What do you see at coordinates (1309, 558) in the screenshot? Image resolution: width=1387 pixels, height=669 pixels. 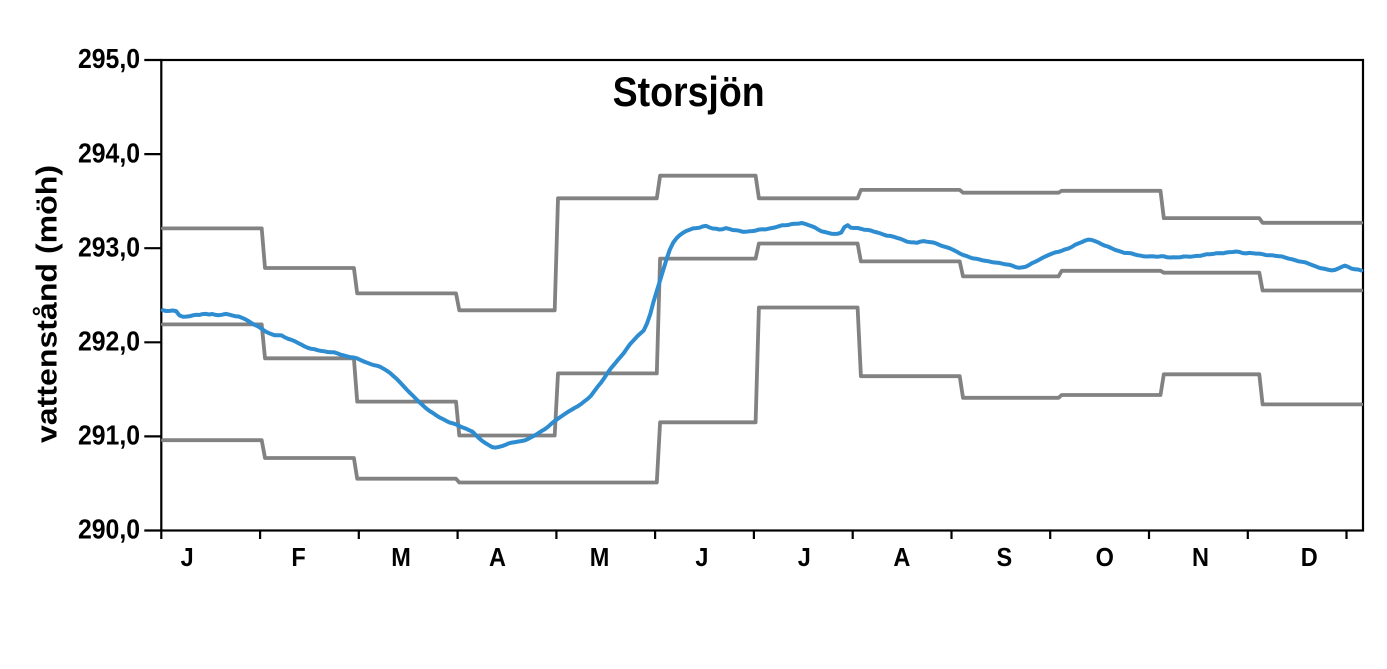 I see `svg-text: D` at bounding box center [1309, 558].